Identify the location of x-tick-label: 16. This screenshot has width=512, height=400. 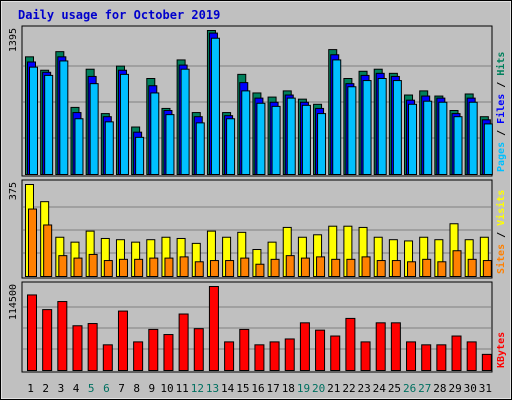
(257, 388).